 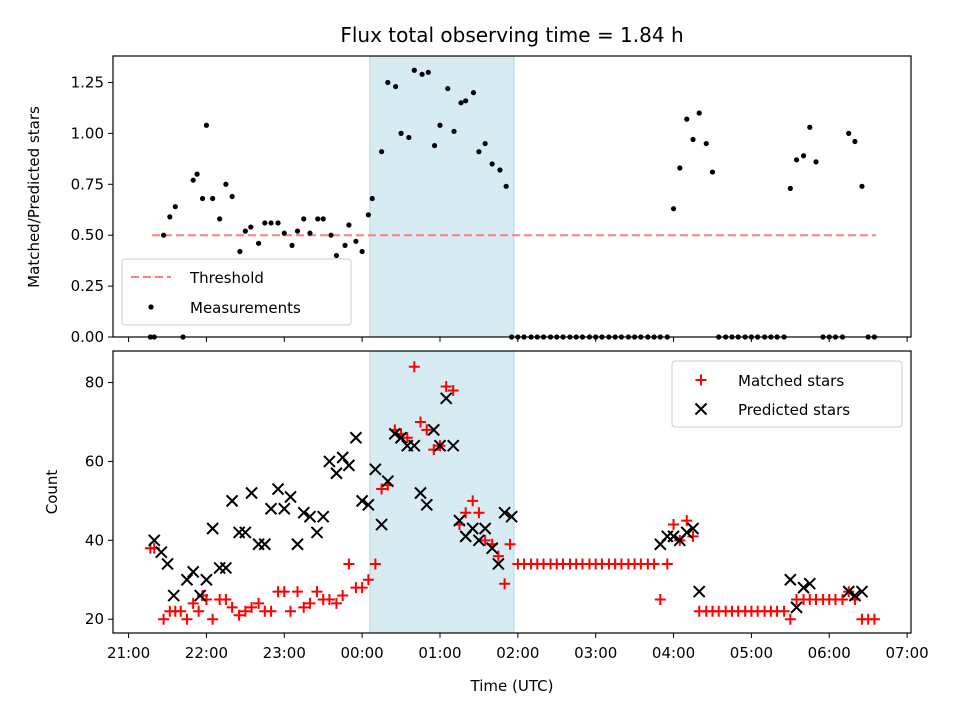 What do you see at coordinates (751, 653) in the screenshot?
I see `x-tick-label: 05:00` at bounding box center [751, 653].